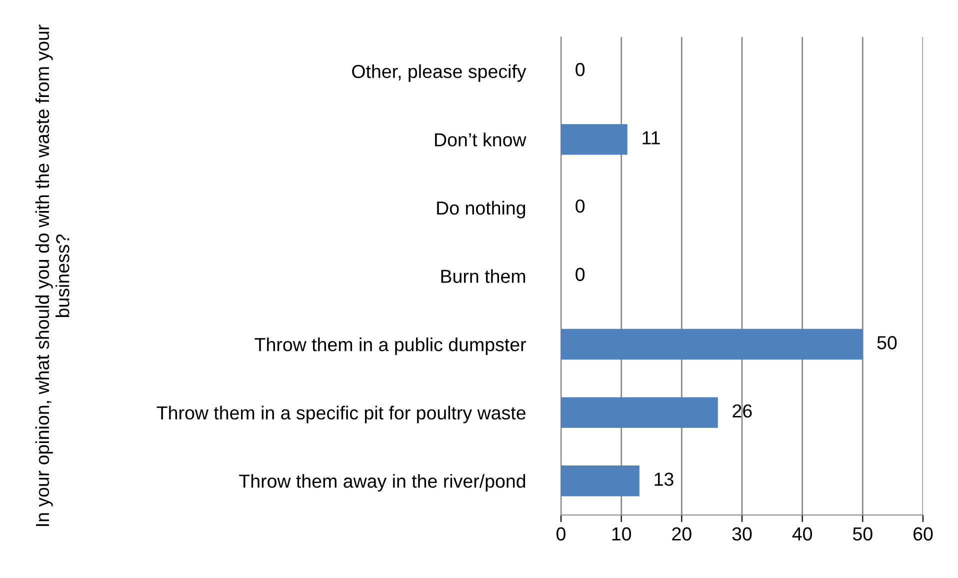  Describe the element at coordinates (651, 137) in the screenshot. I see `data-label: 11` at that location.